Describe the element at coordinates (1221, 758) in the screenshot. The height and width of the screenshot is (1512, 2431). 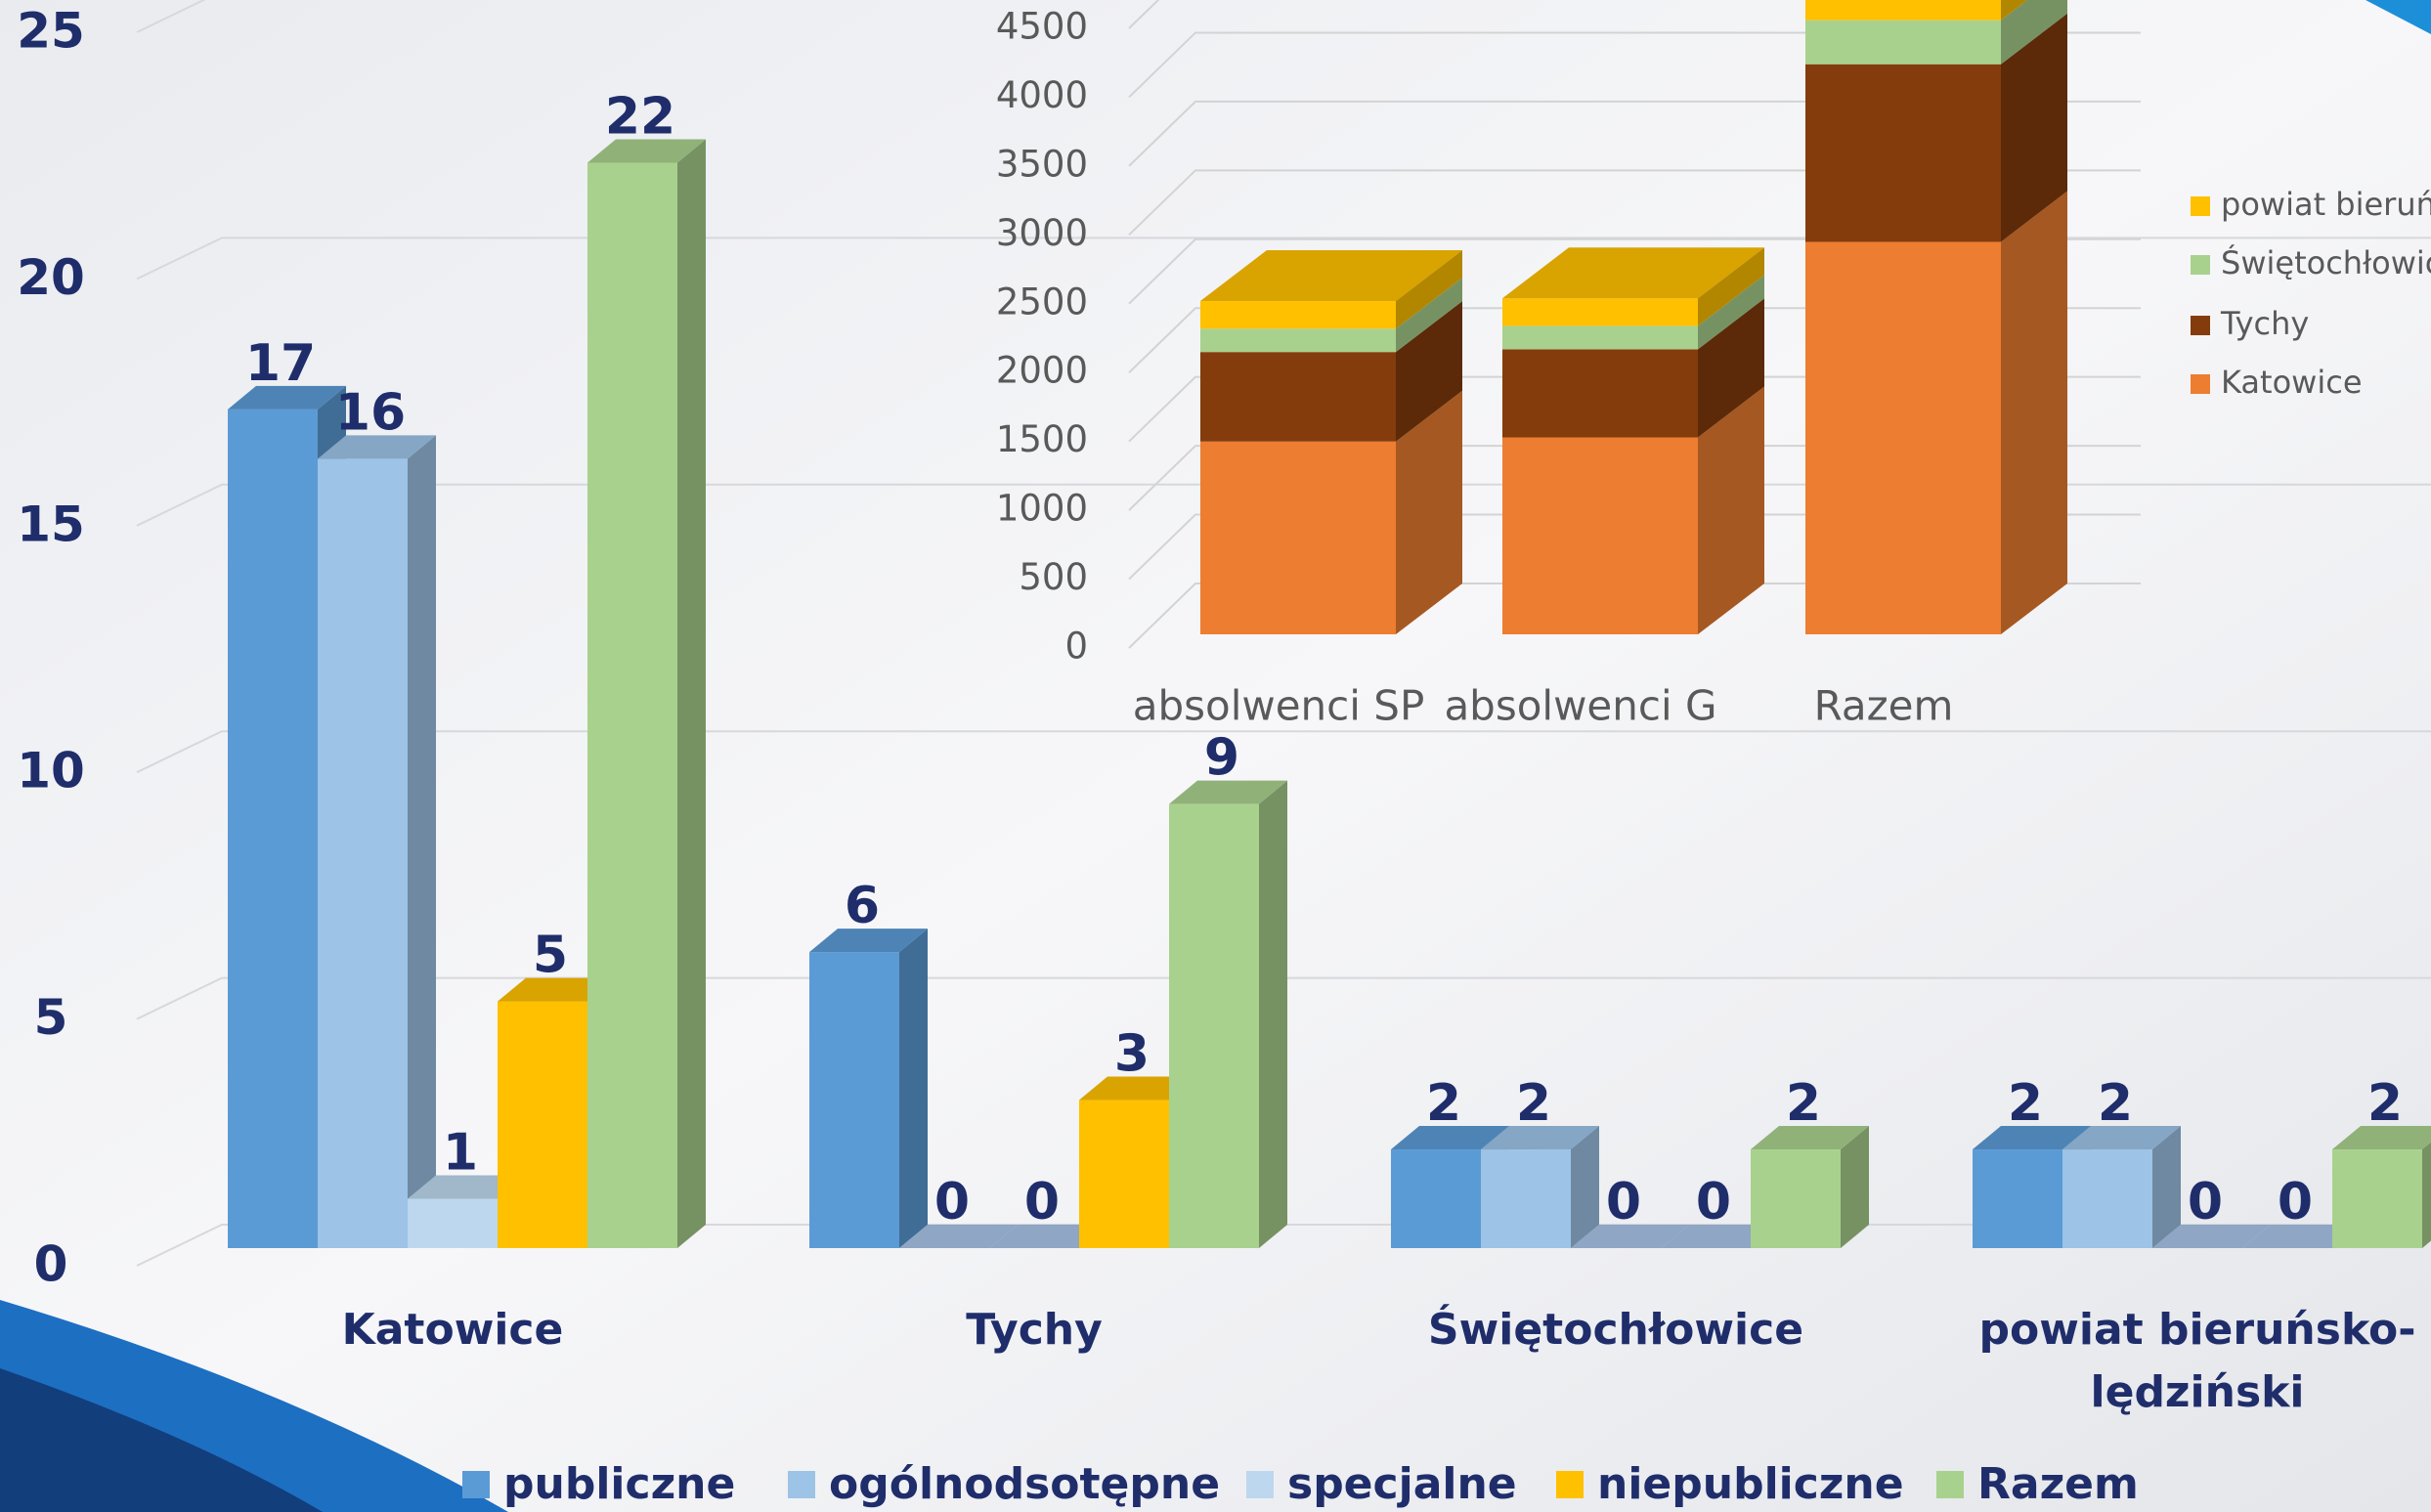
I see `value-label: 9` at that location.